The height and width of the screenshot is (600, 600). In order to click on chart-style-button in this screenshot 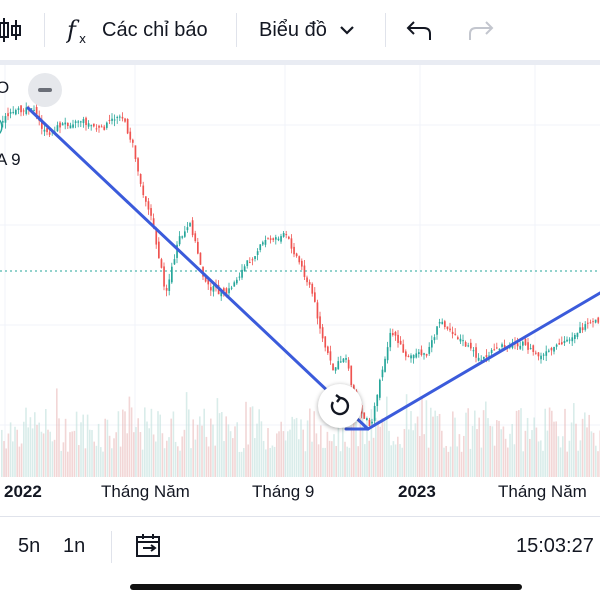, I will do `click(12, 30)`.